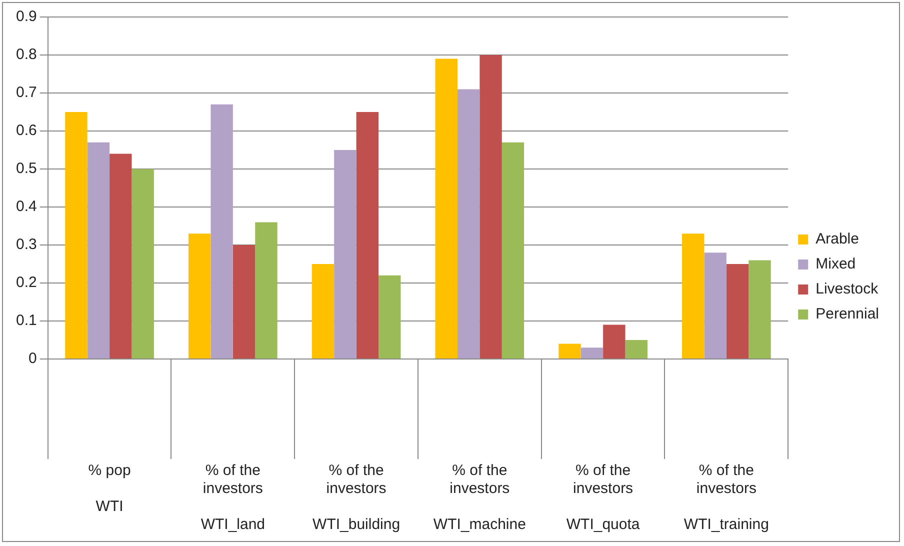 The image size is (904, 546). What do you see at coordinates (356, 498) in the screenshot?
I see `category-label: % of the investors WTI_building` at bounding box center [356, 498].